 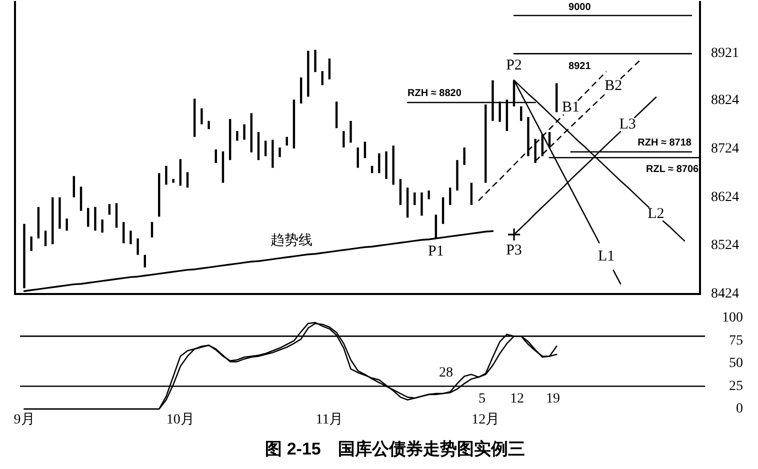 What do you see at coordinates (736, 386) in the screenshot?
I see `y-tick-label: 25` at bounding box center [736, 386].